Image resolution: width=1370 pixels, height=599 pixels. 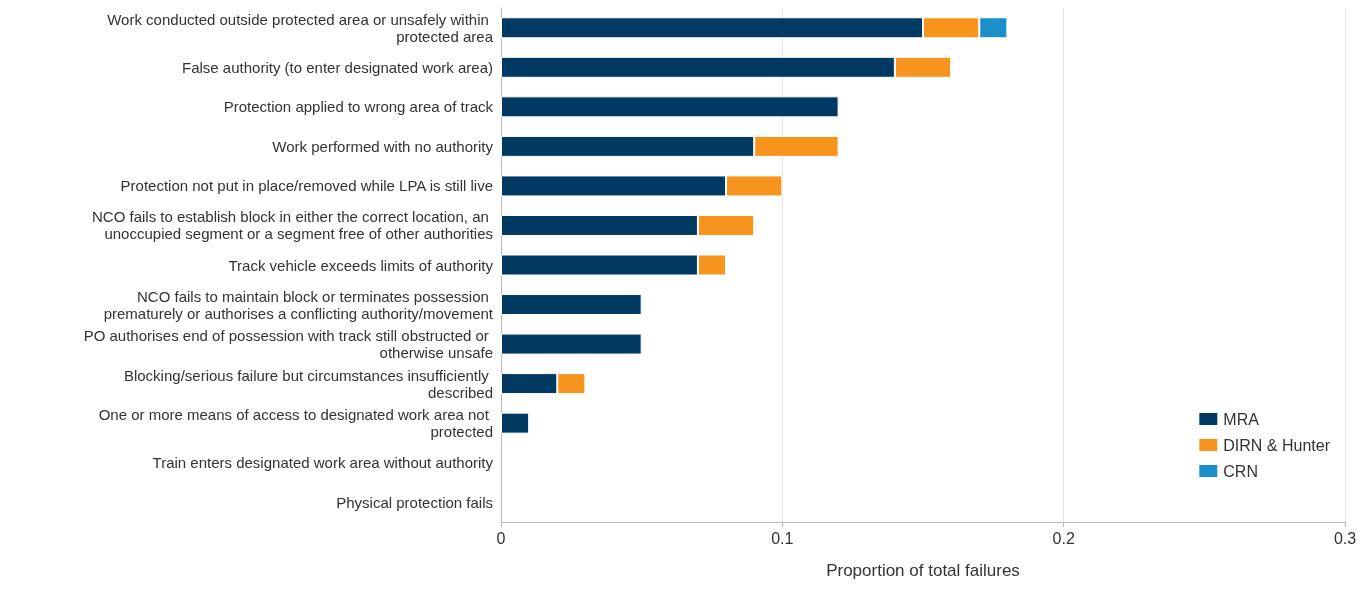 I want to click on y-tick-label: Train enters designated work area without authority, so click(x=323, y=463).